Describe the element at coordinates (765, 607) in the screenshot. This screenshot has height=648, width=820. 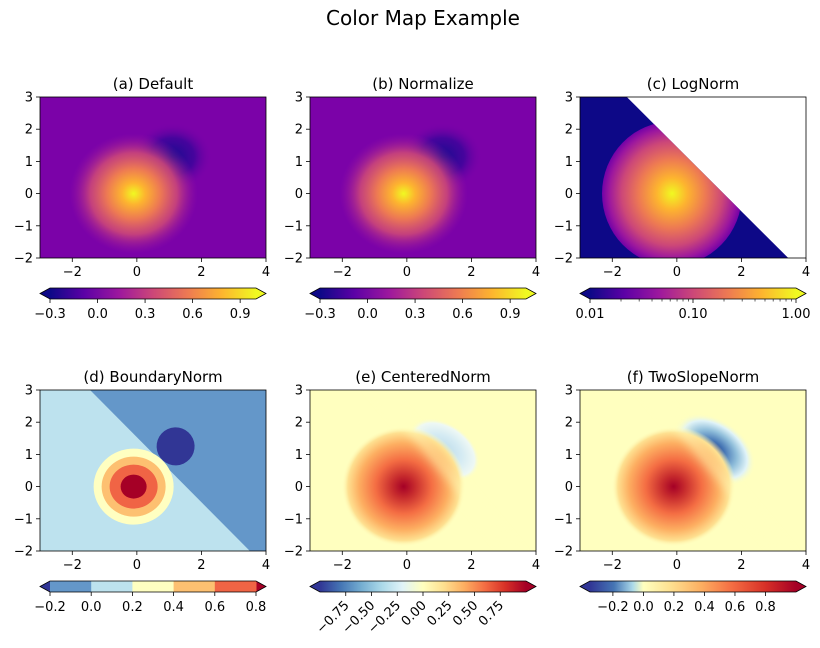
I see `colorbar-tick-label: 0.8` at that location.